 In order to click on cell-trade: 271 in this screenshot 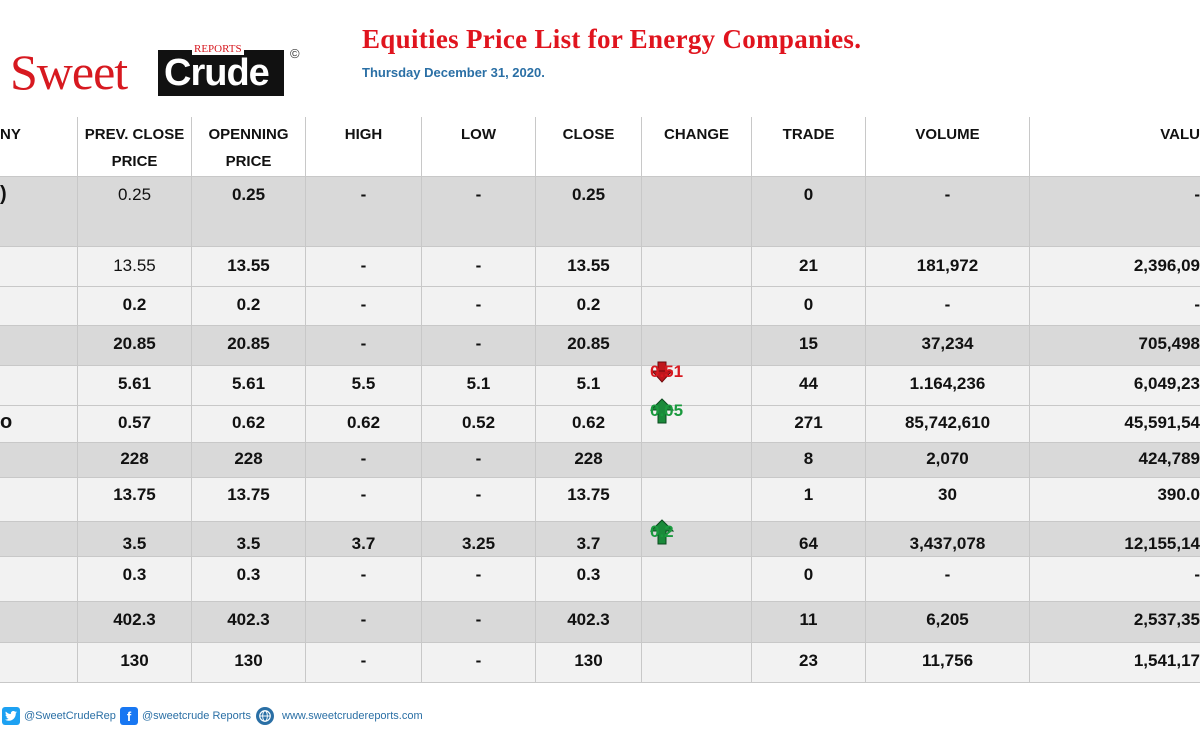, I will do `click(809, 424)`.